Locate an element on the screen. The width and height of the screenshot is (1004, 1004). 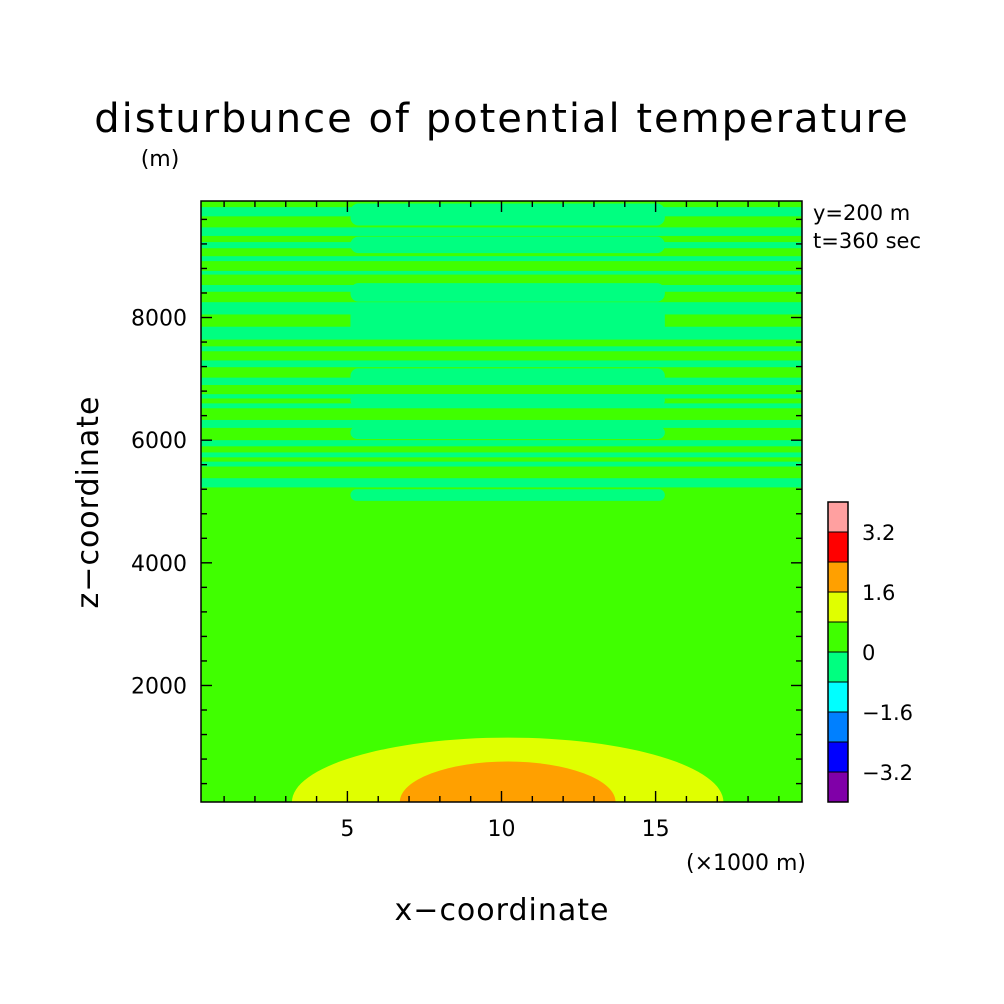
y-tick-label: 4000 is located at coordinates (159, 564).